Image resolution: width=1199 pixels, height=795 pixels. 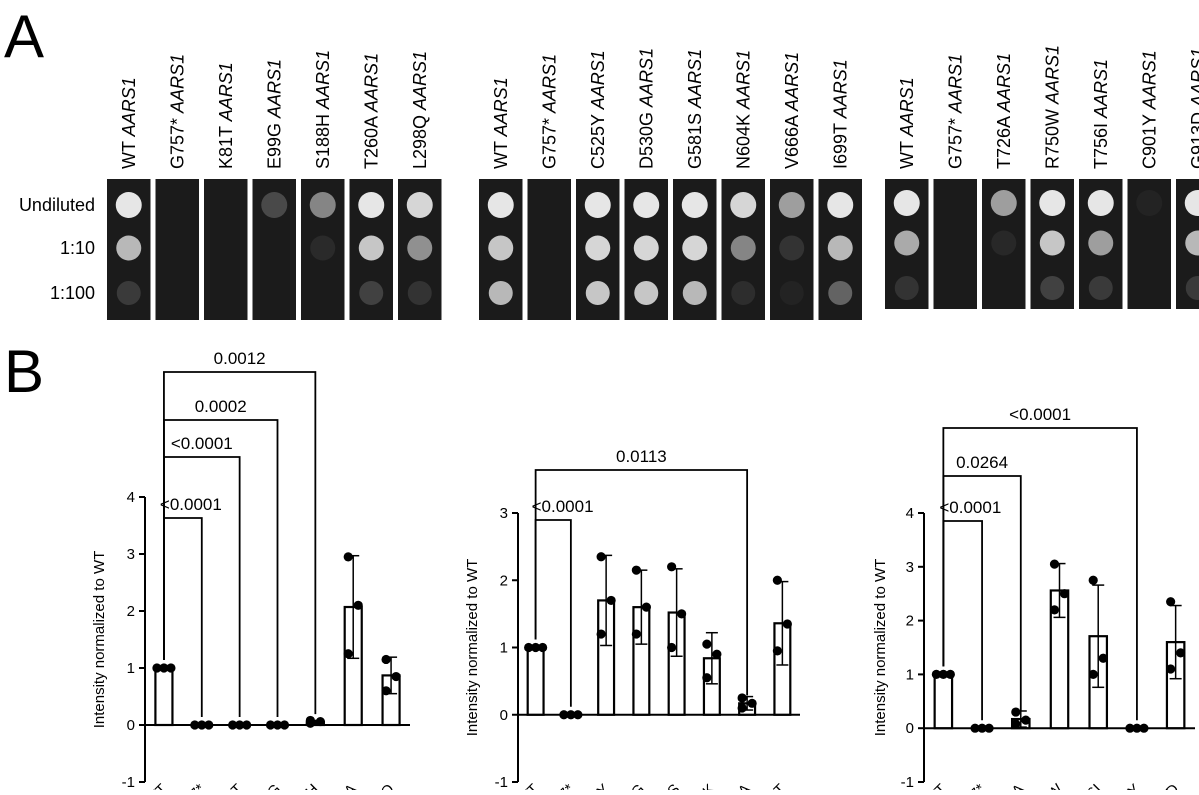 I want to click on bar, so click(x=535, y=681).